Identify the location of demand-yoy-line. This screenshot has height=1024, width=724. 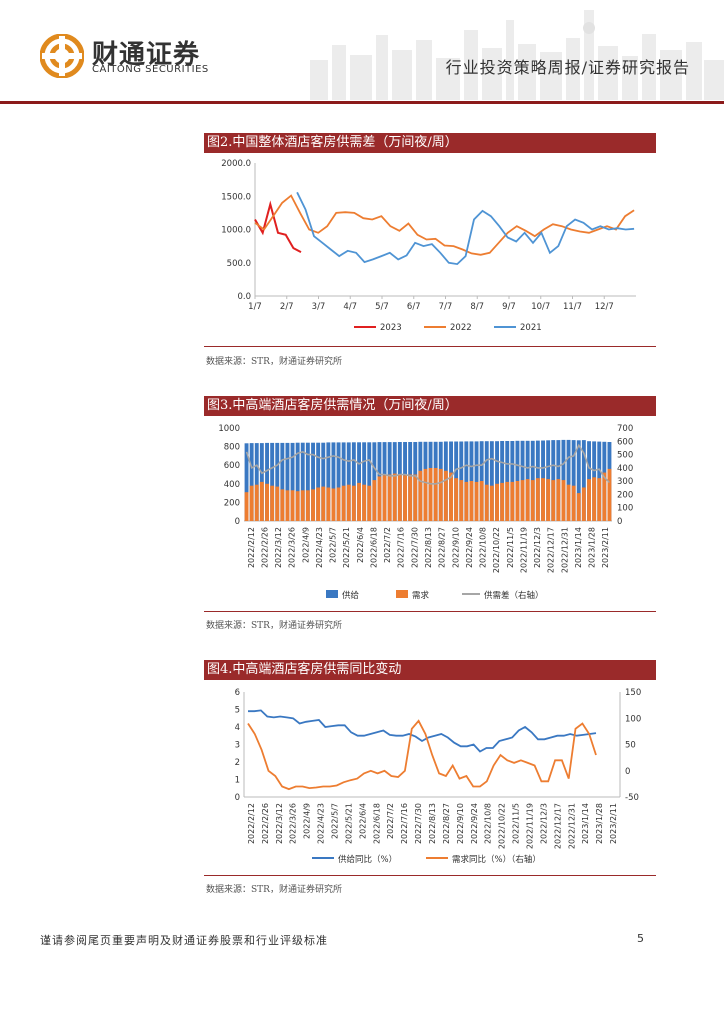
(422, 755).